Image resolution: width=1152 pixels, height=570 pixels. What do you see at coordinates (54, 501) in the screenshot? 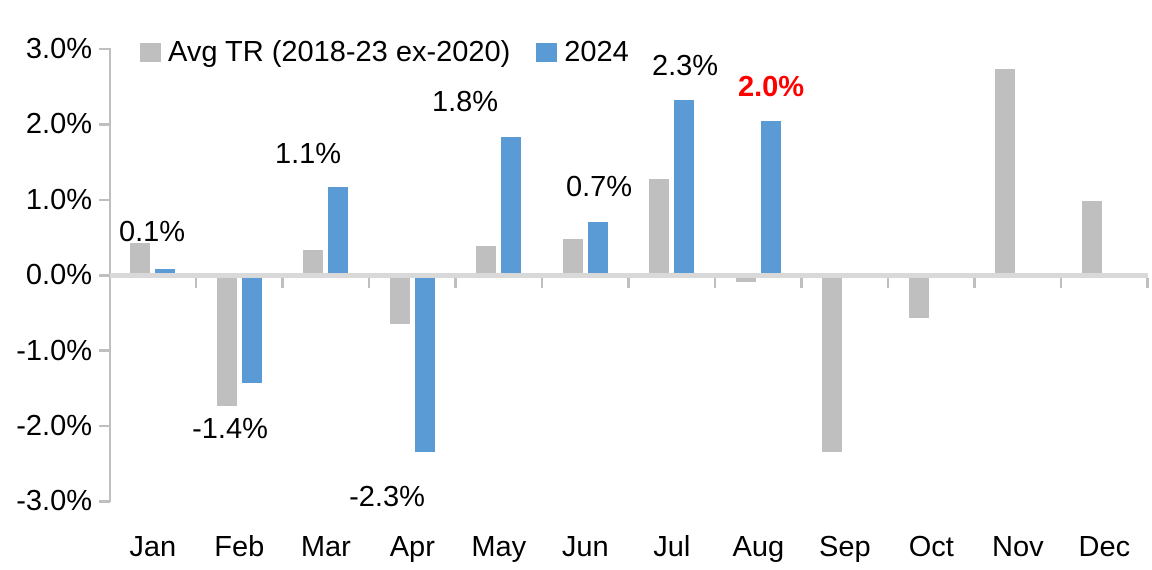
I see `y-axis-tick-label: -3.0%` at bounding box center [54, 501].